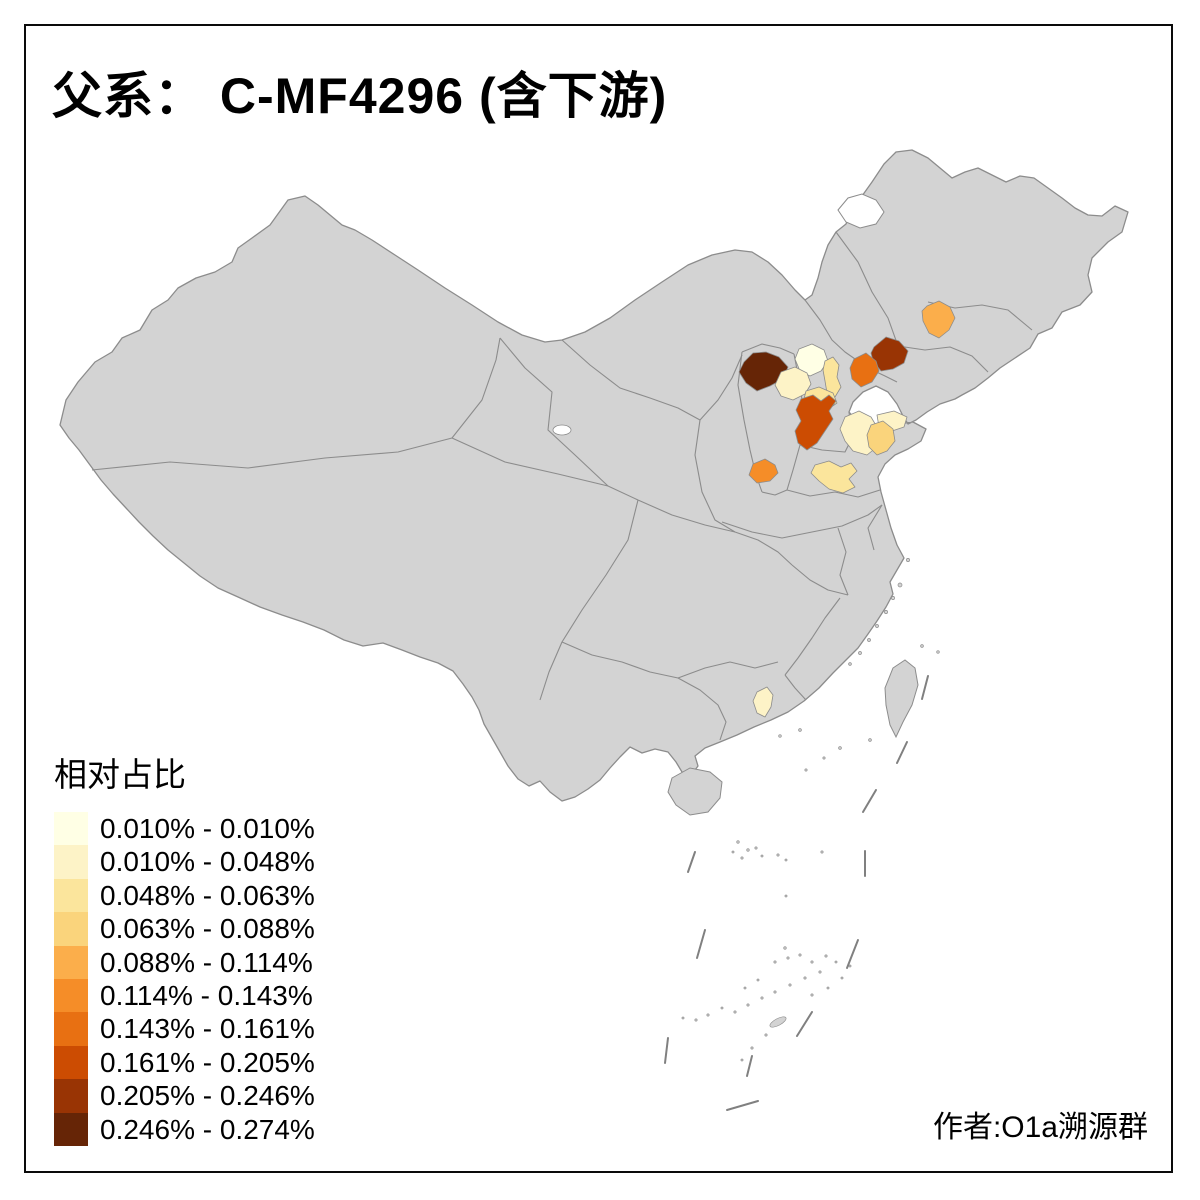 The image size is (1200, 1200). Describe the element at coordinates (811, 360) in the screenshot. I see `region-beijing` at that location.